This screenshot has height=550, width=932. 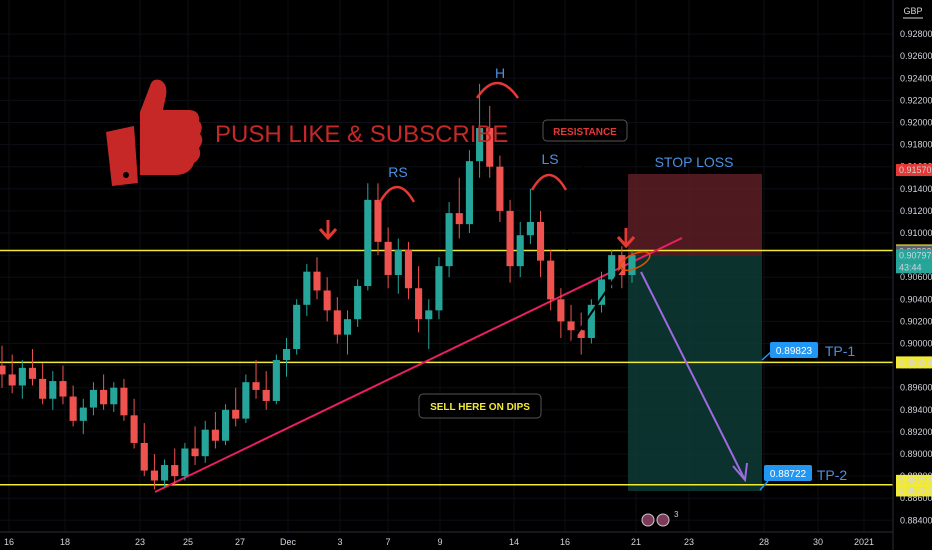 What do you see at coordinates (636, 542) in the screenshot?
I see `x-tick-label: 21` at bounding box center [636, 542].